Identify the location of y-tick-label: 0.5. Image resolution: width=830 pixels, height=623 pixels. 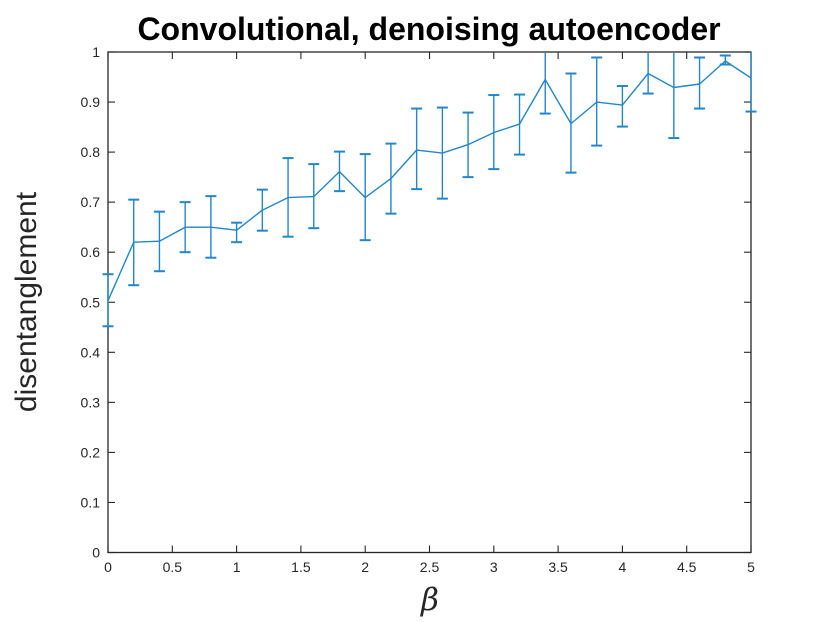
(91, 302).